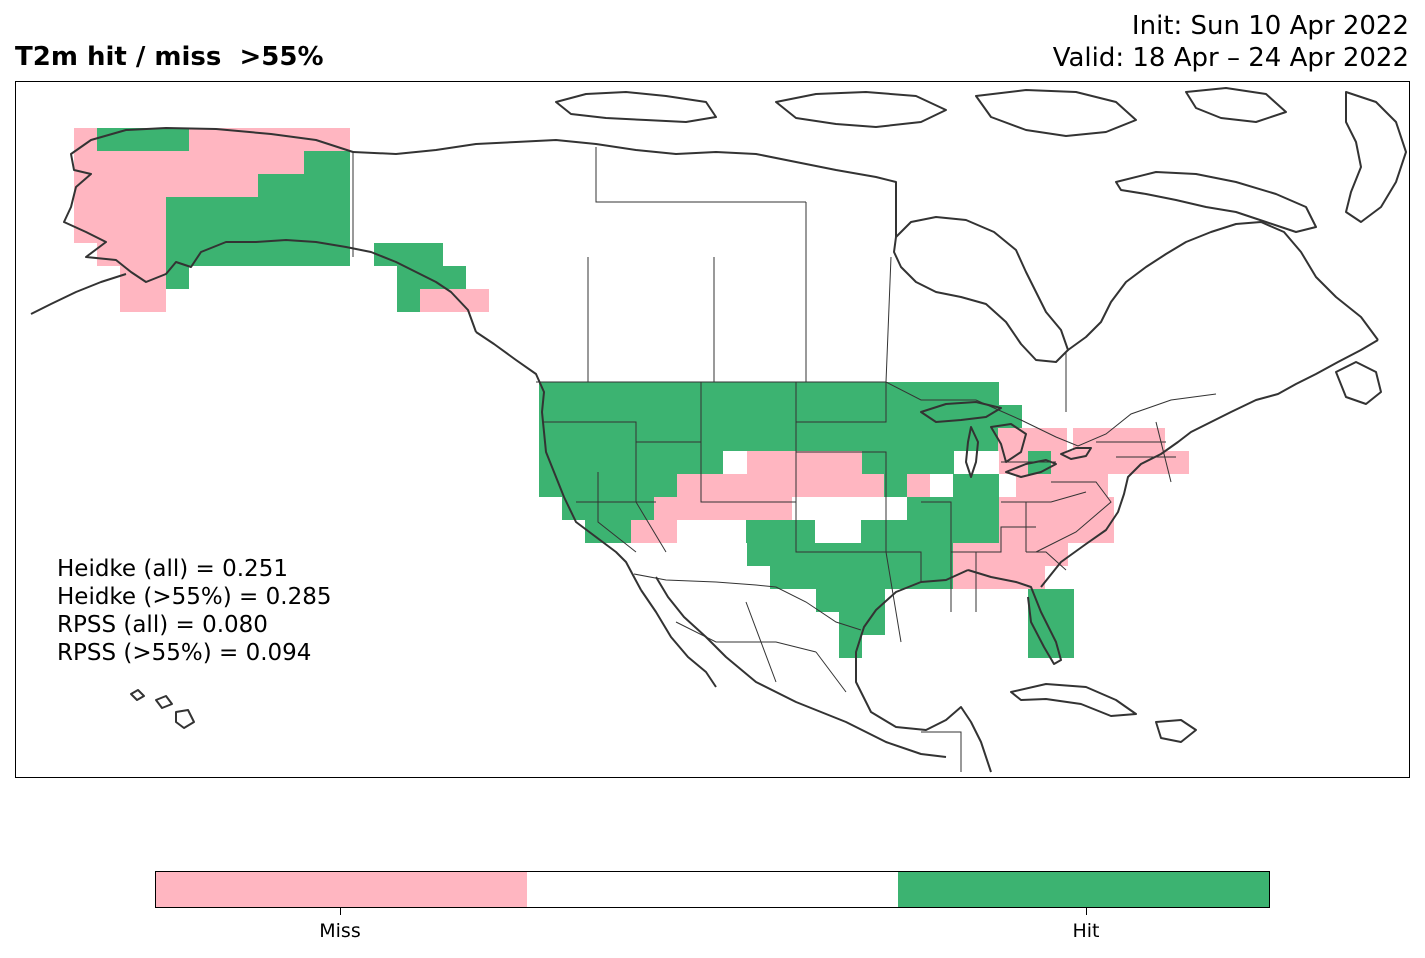 This screenshot has width=1425, height=958. What do you see at coordinates (1031, 468) in the screenshot?
I see `lake-erie` at bounding box center [1031, 468].